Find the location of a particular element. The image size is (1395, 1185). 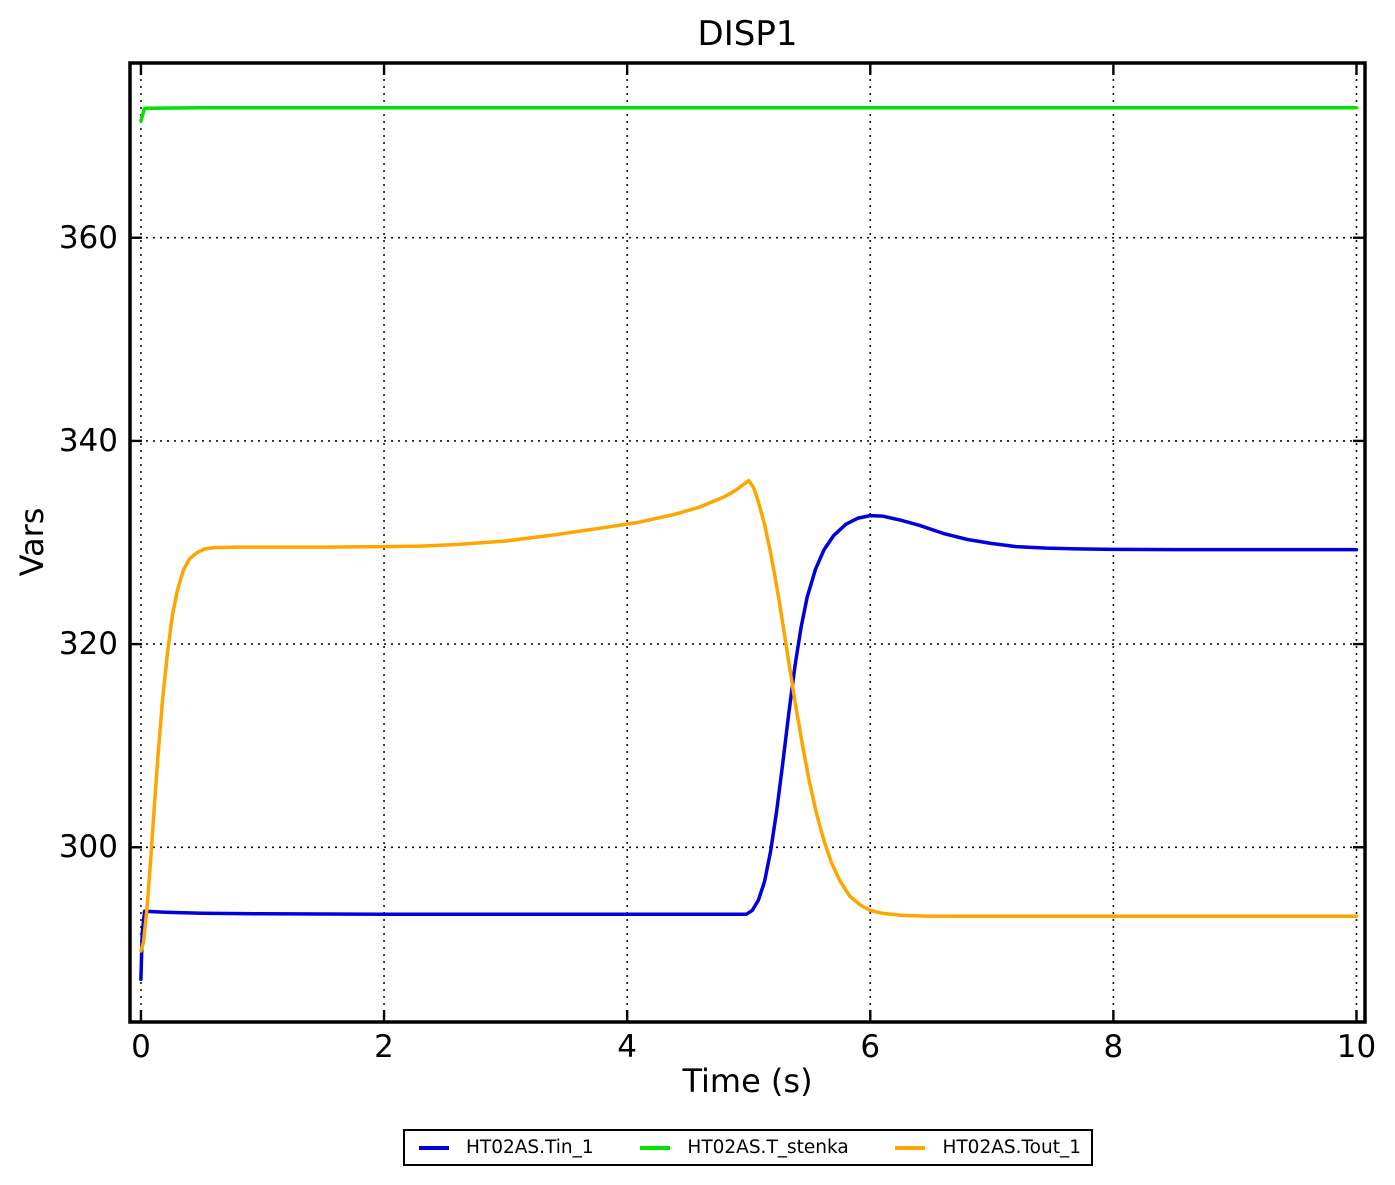

x-tick-label-2: 2 is located at coordinates (384, 1047).